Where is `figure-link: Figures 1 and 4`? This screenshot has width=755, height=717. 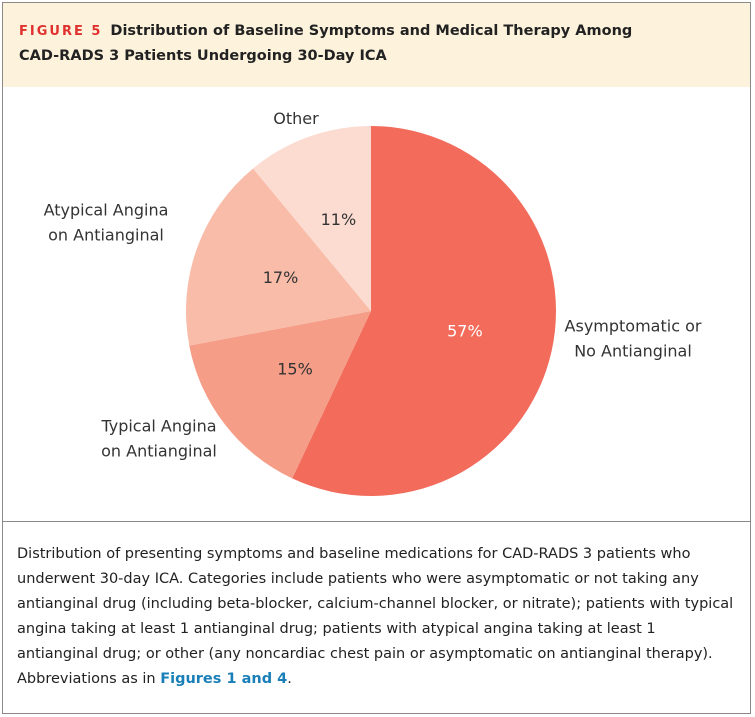
figure-link: Figures 1 and 4 is located at coordinates (224, 679).